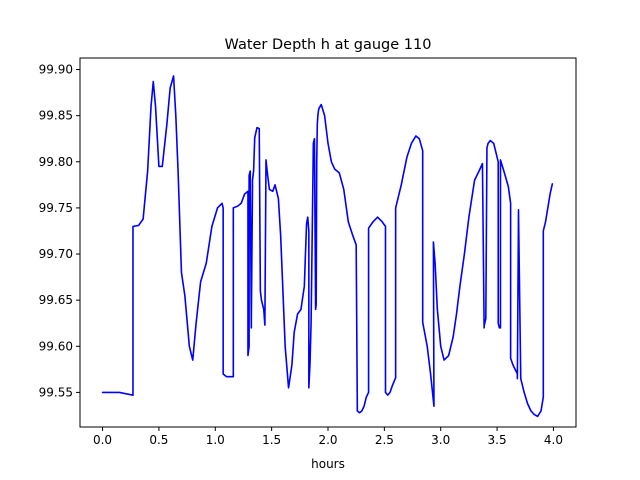 This screenshot has width=640, height=480. What do you see at coordinates (102, 440) in the screenshot?
I see `x-tick-label: 0.0` at bounding box center [102, 440].